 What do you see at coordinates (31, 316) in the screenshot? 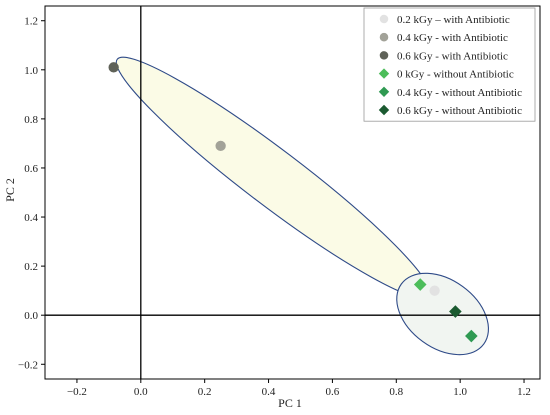
I see `y-tick-label: 0.0` at bounding box center [31, 316].